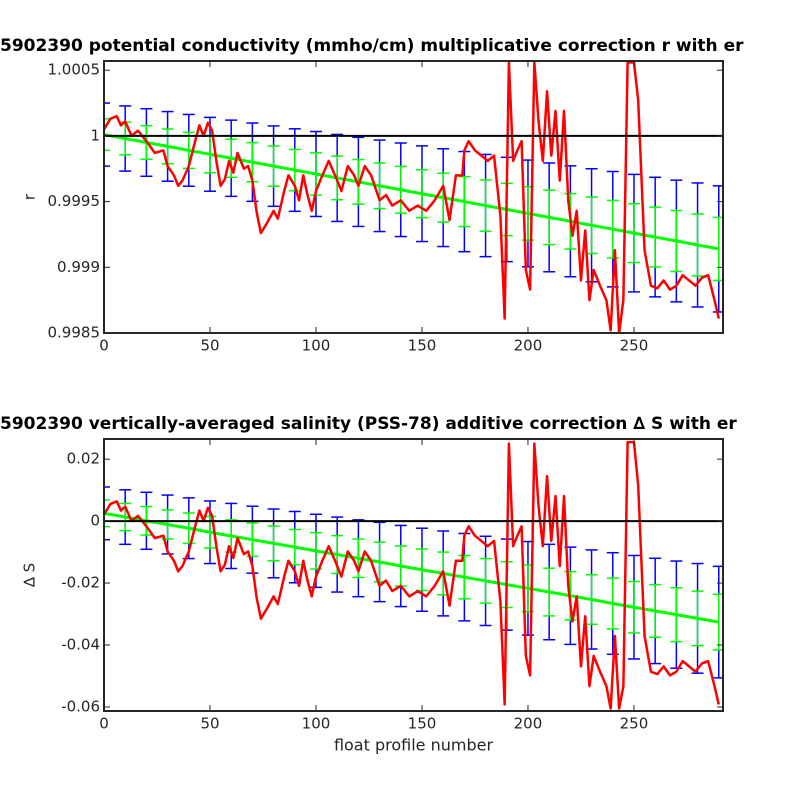  Describe the element at coordinates (30, 575) in the screenshot. I see `y-axis-label: ∆ S` at that location.